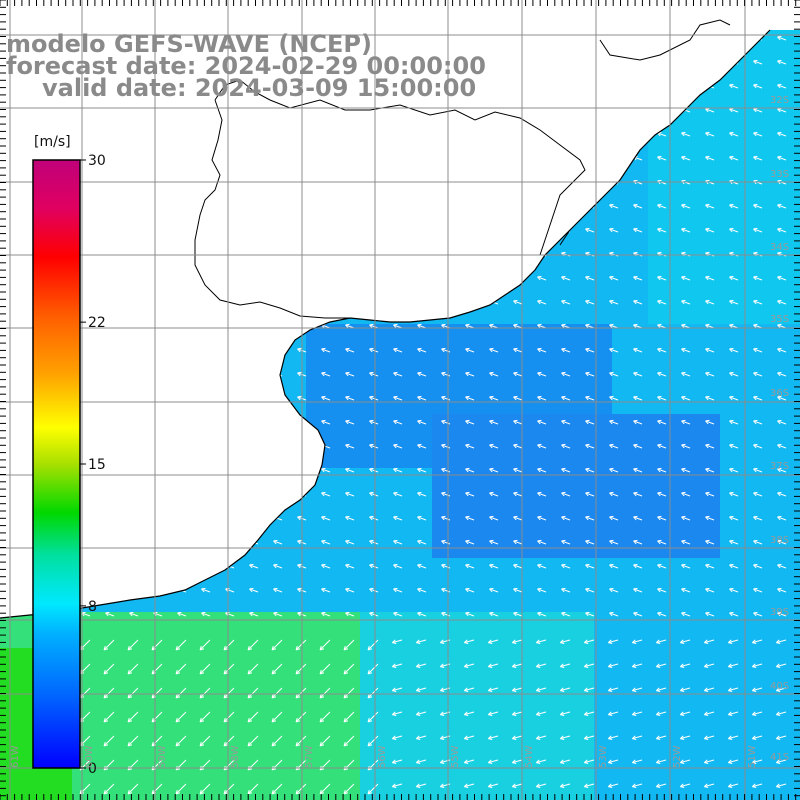 Image resolution: width=800 pixels, height=800 pixels. Describe the element at coordinates (529, 756) in the screenshot. I see `longitude-label: 54W` at that location.